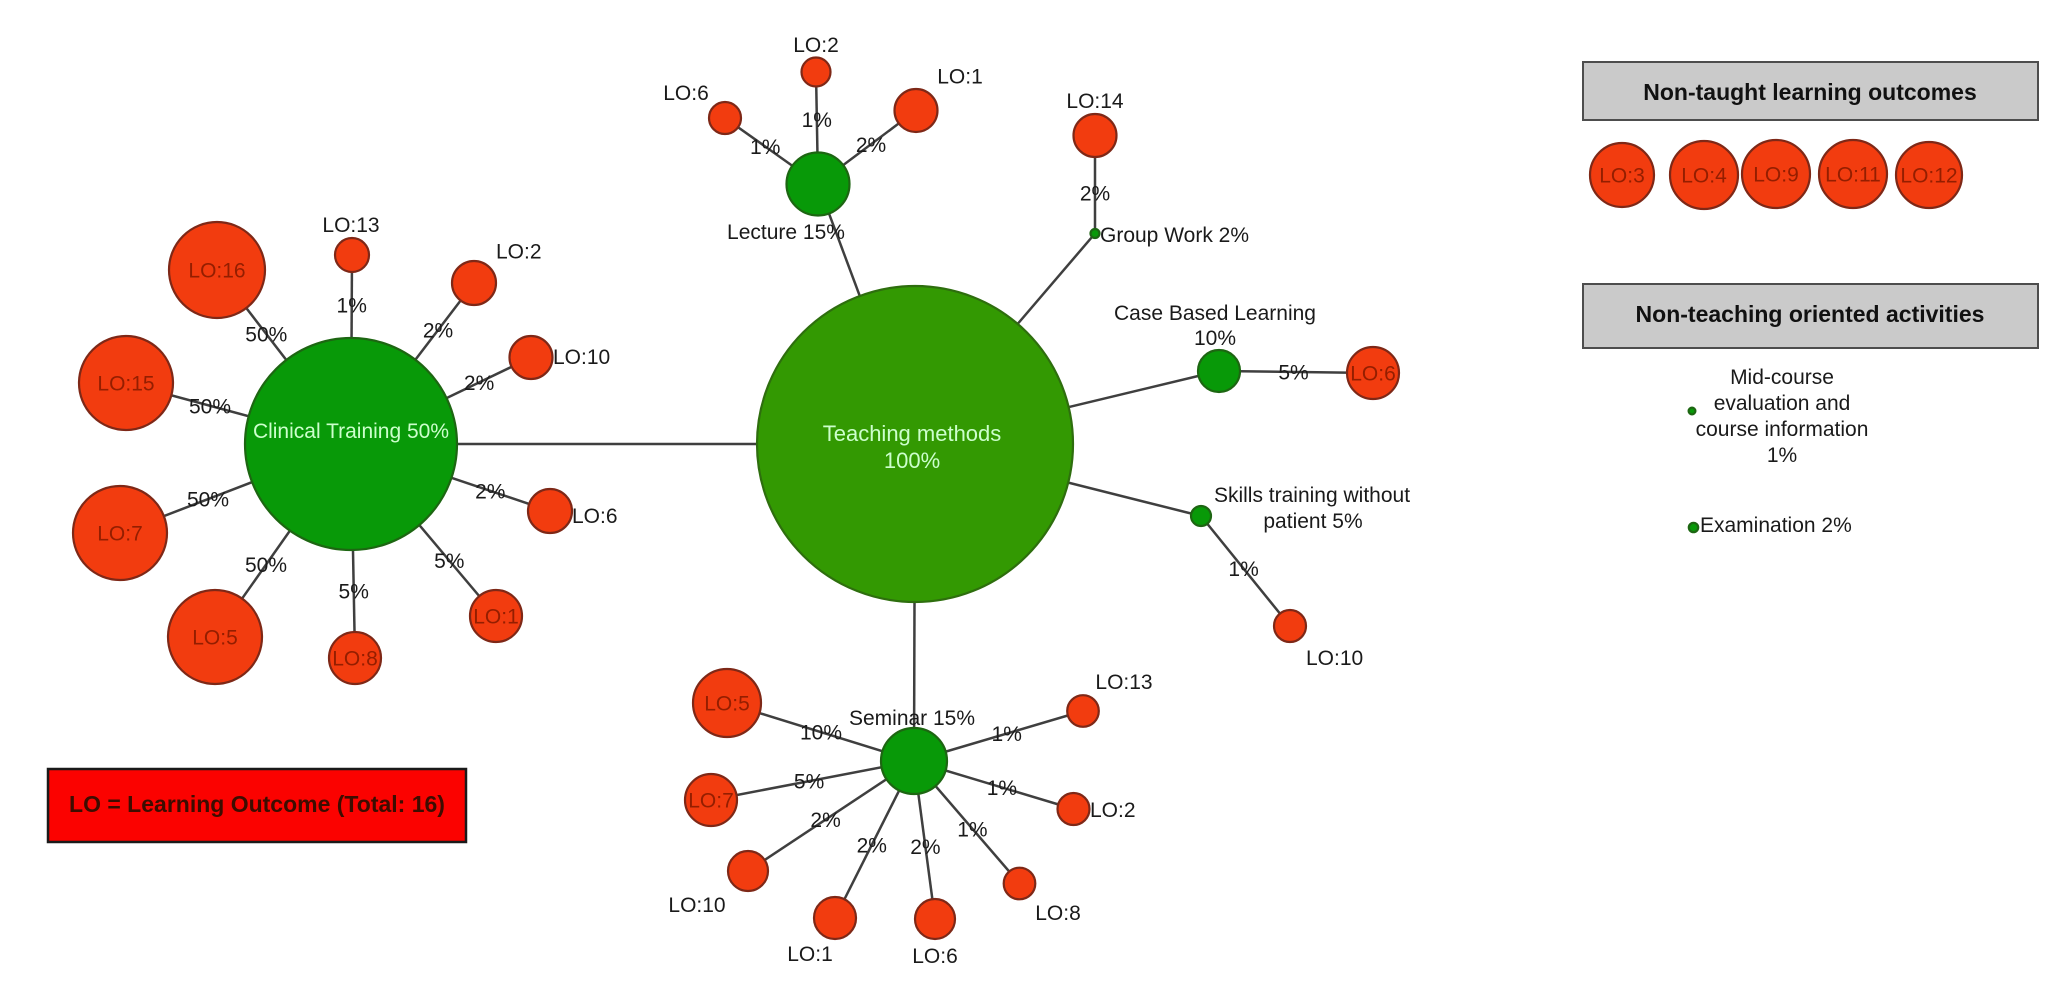  I want to click on svg-text: Examination 2%, so click(1776, 525).